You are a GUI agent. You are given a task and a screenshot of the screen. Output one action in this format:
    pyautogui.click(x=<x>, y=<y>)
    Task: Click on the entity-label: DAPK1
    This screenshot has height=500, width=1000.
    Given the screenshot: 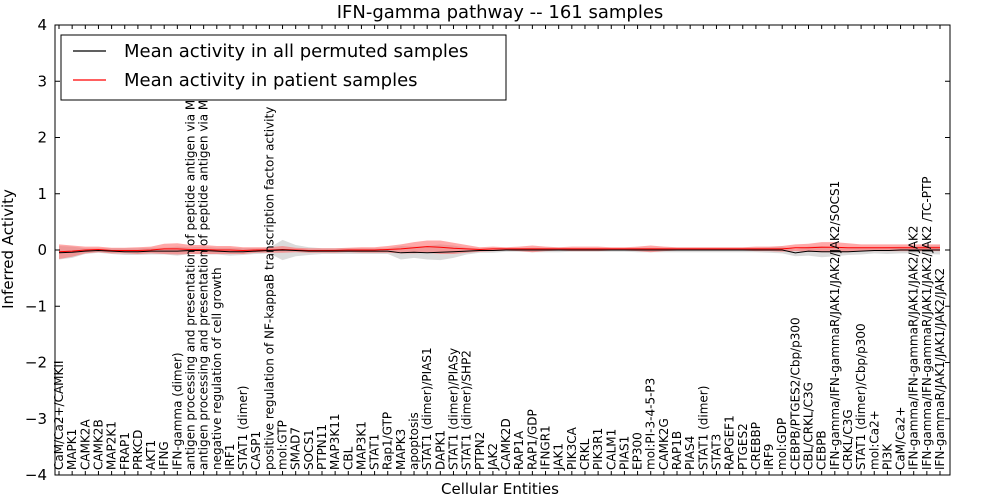 What is the action you would take?
    pyautogui.click(x=440, y=450)
    